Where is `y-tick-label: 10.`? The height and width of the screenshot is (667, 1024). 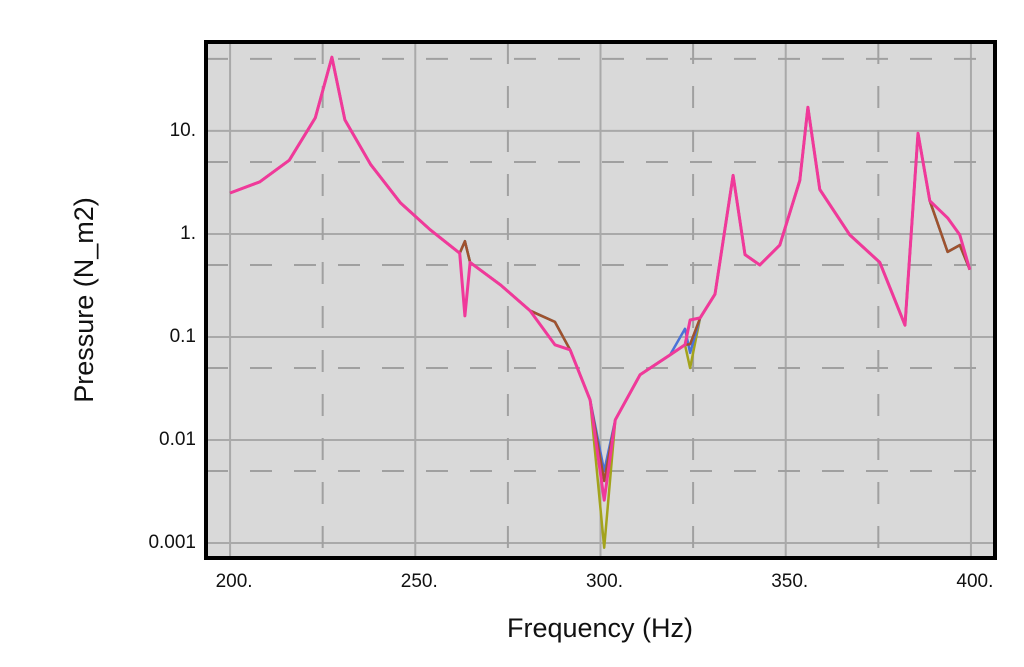 y-tick-label: 10. is located at coordinates (183, 130).